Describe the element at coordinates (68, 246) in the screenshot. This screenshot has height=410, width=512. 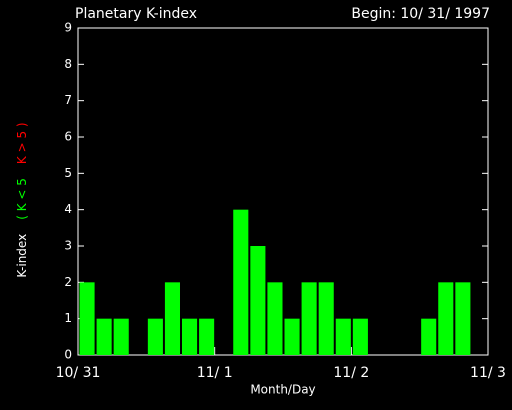
I see `y-tick-label: 3` at that location.